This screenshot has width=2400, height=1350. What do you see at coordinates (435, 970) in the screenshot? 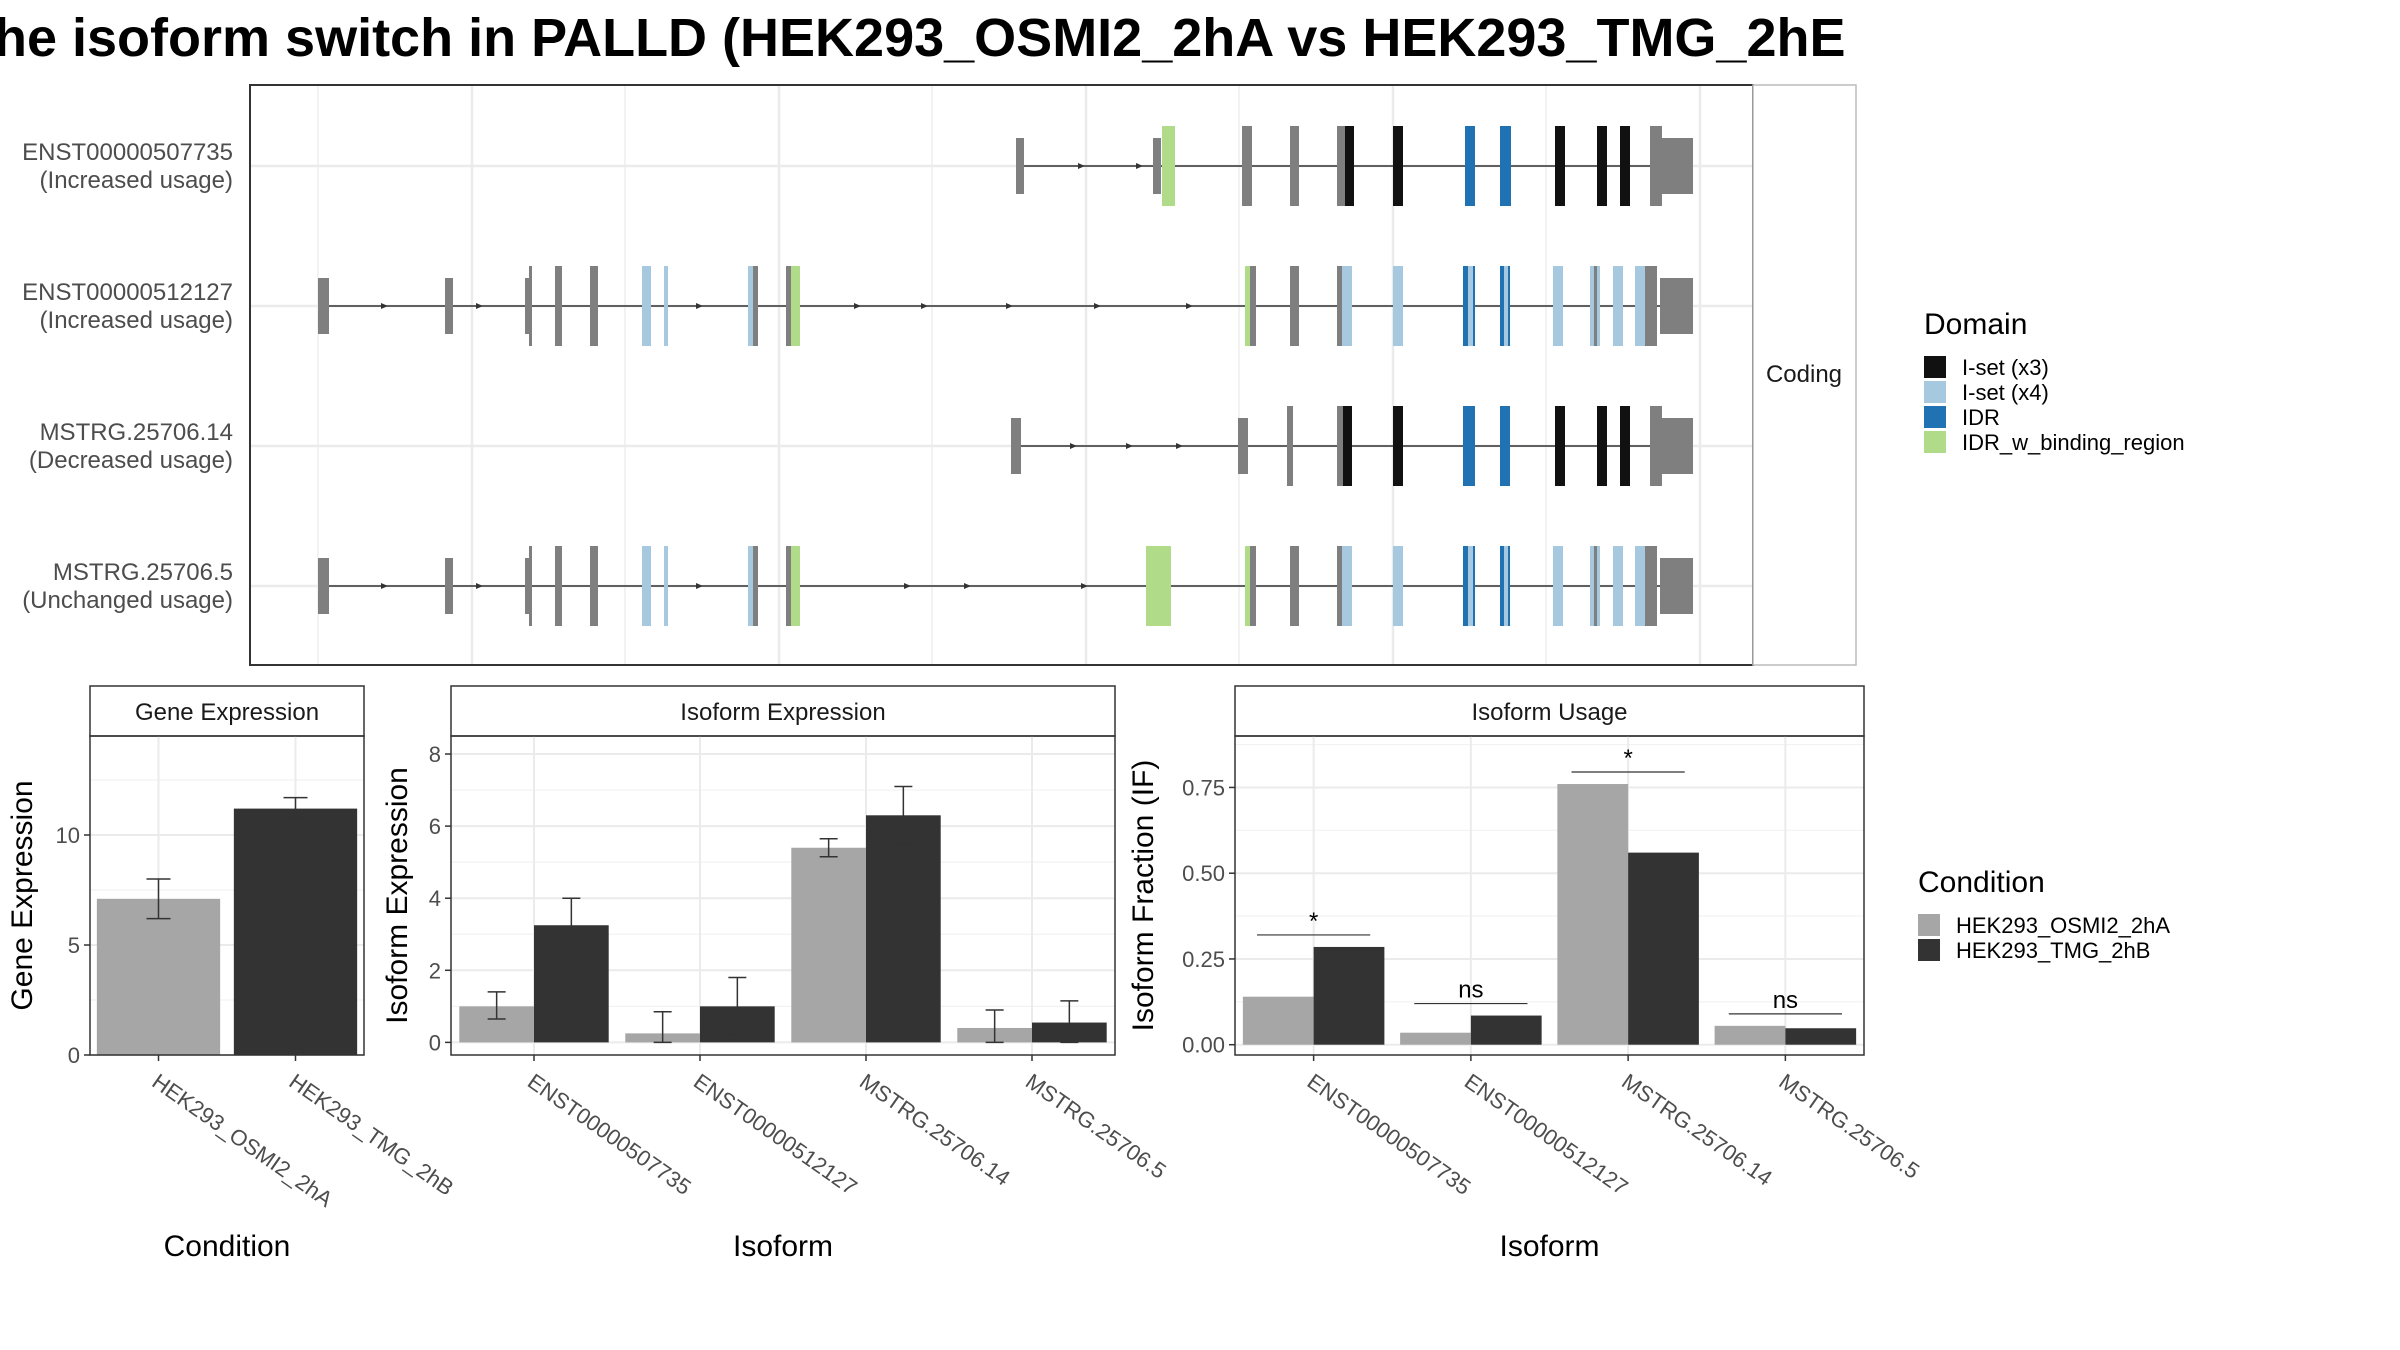
I see `y-tick-label: 2` at bounding box center [435, 970].